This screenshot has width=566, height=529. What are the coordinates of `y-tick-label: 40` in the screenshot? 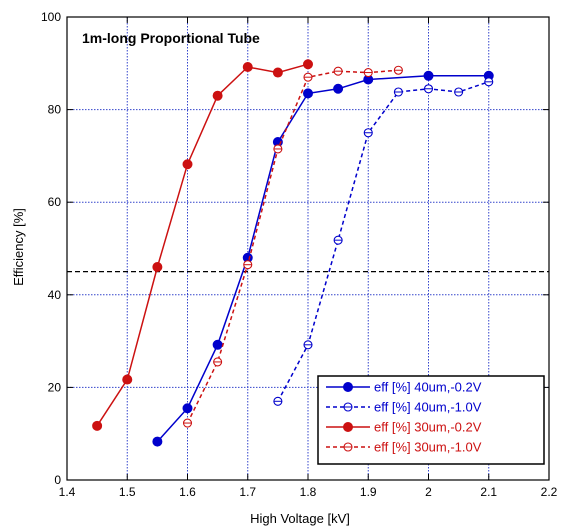 It's located at (55, 295).